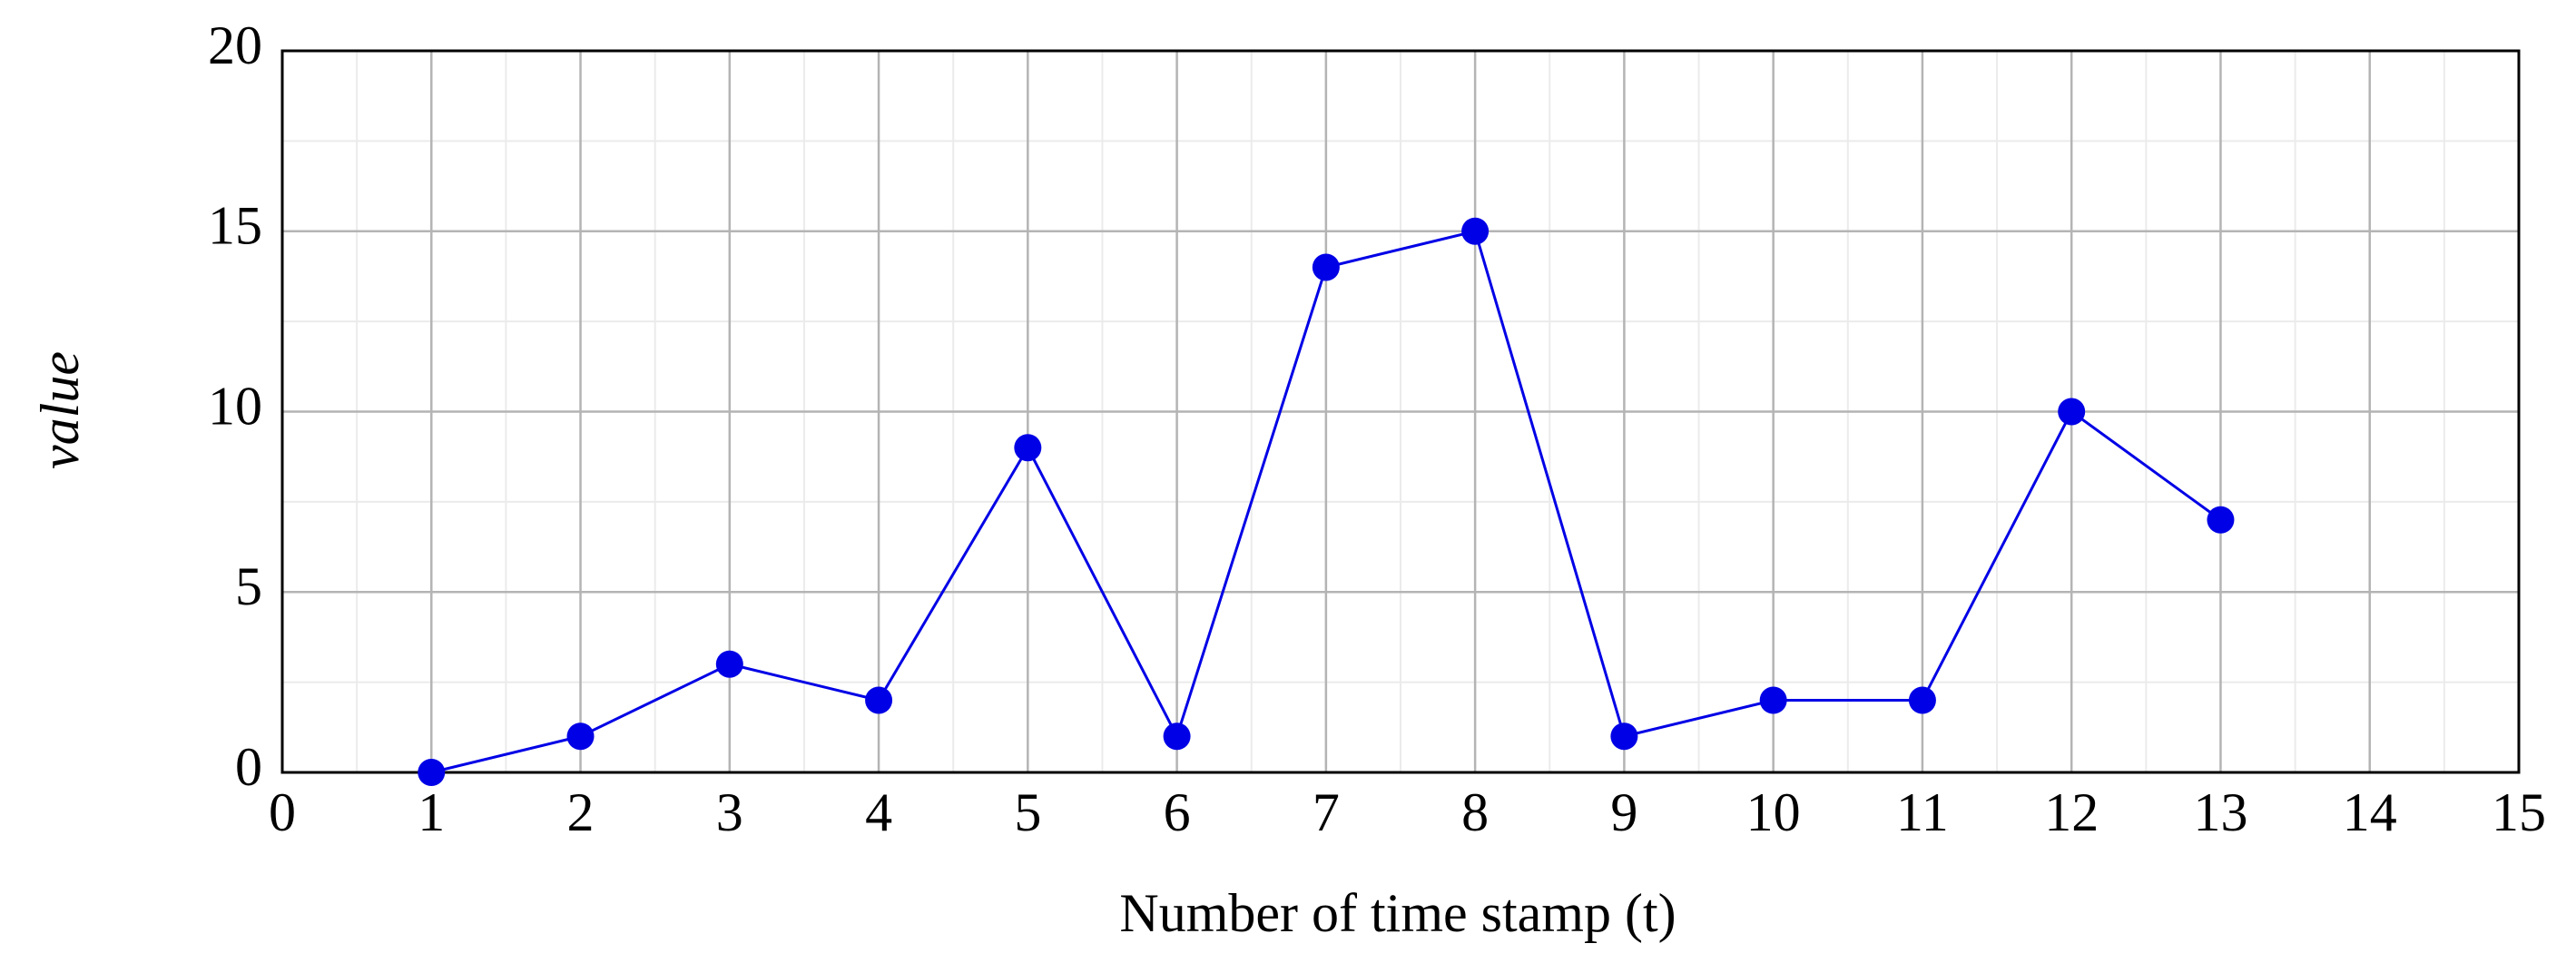 This screenshot has height=973, width=2576. What do you see at coordinates (878, 812) in the screenshot?
I see `x-tick-label: 4` at bounding box center [878, 812].